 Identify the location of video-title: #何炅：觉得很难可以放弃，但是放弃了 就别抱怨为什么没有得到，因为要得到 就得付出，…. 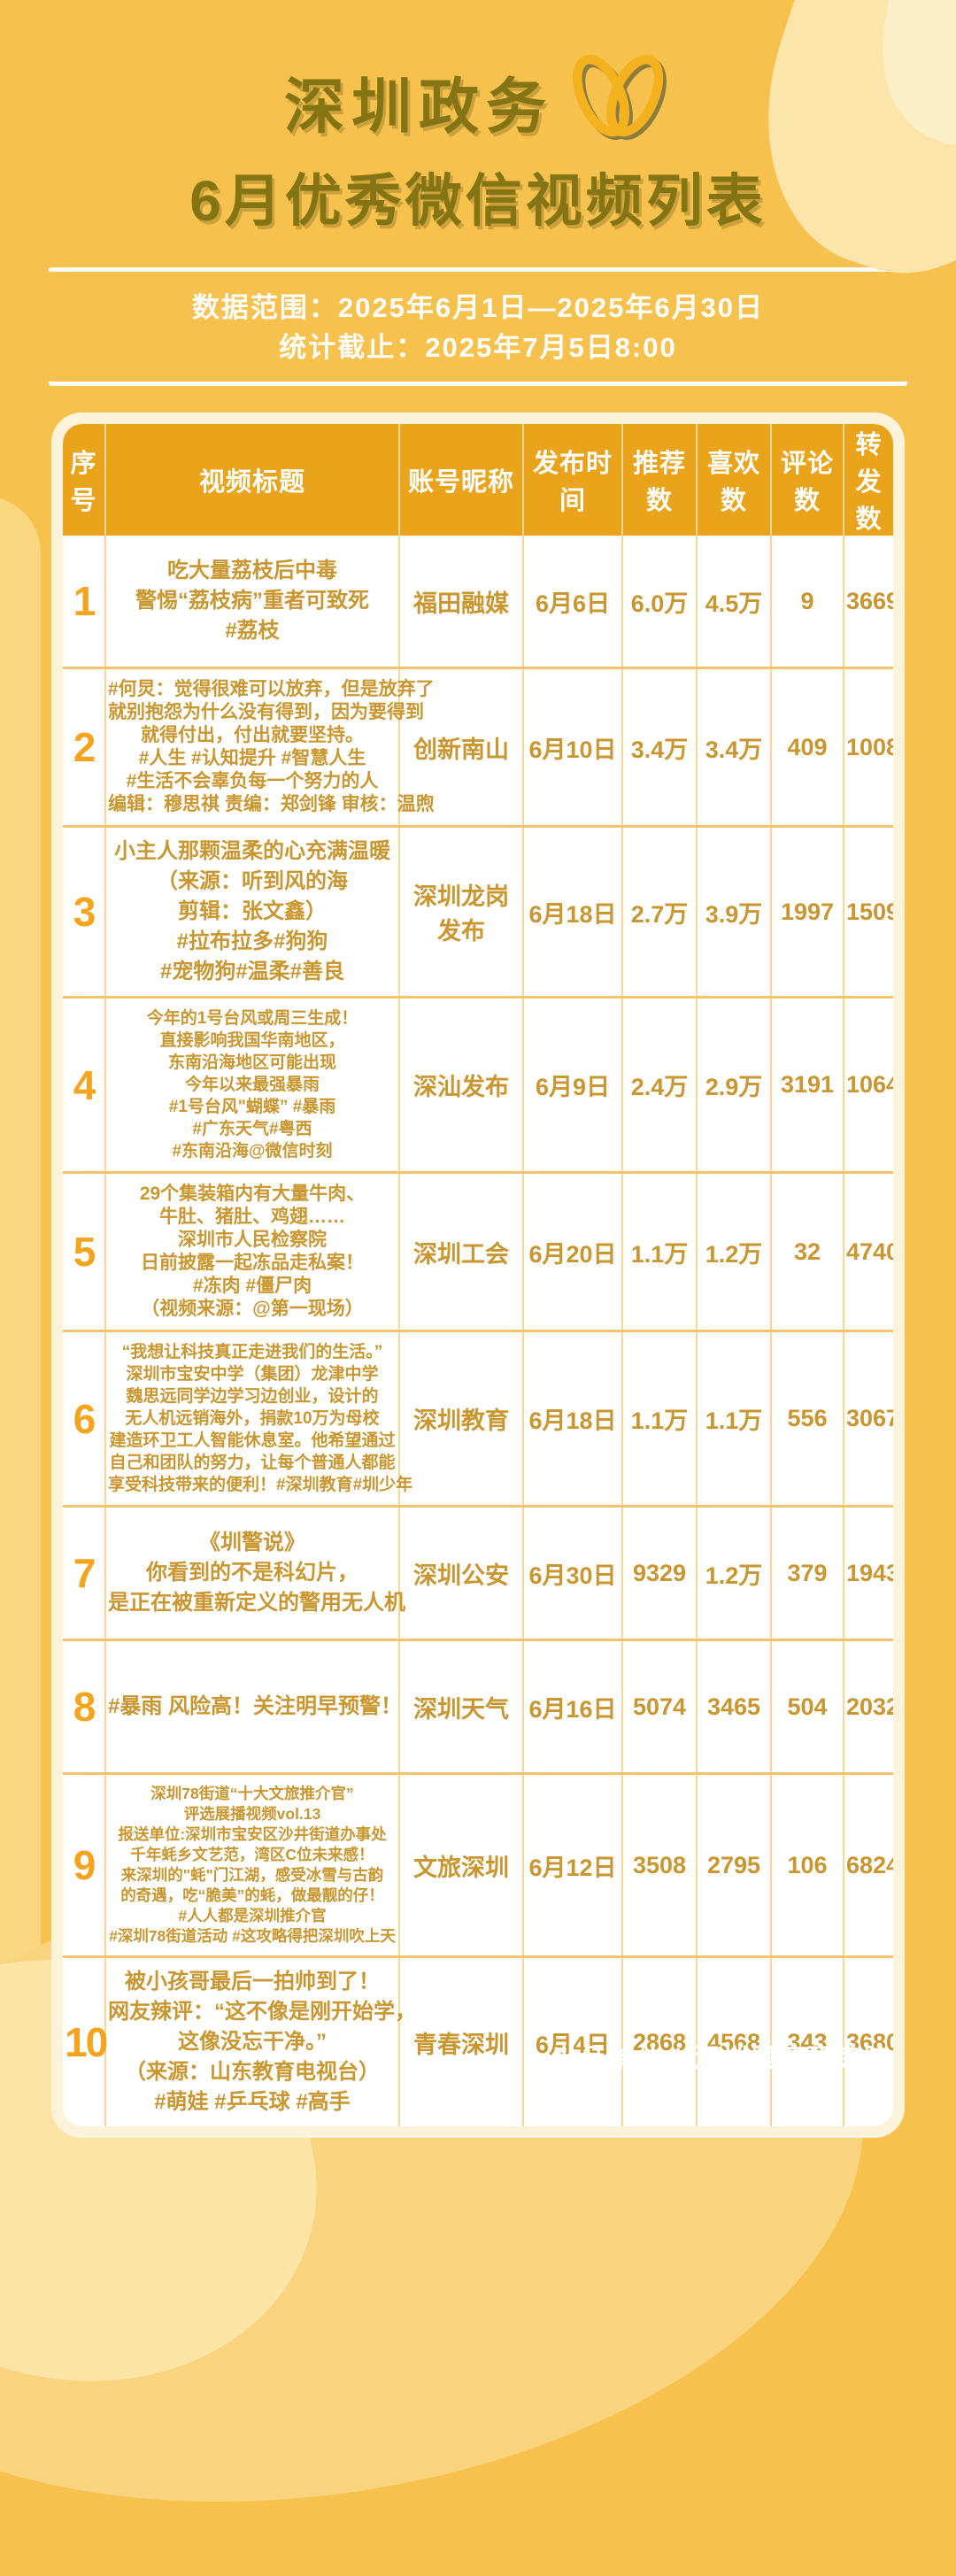
(271, 746).